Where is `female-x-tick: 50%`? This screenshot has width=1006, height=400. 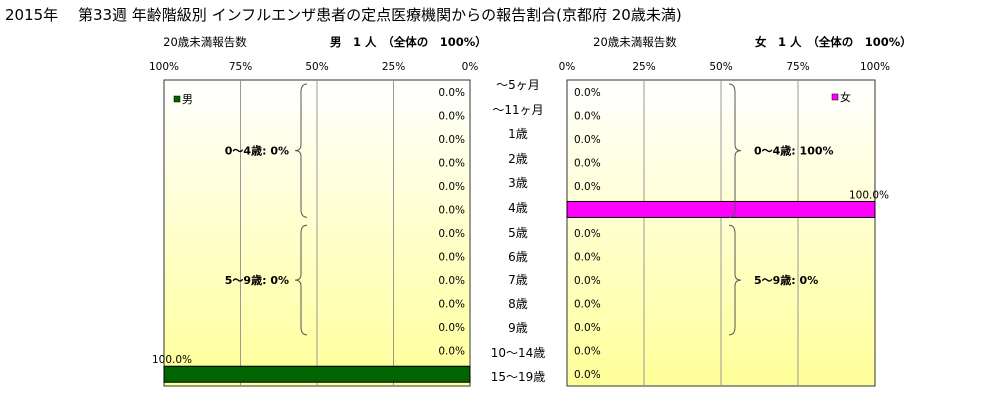 female-x-tick: 50% is located at coordinates (720, 67).